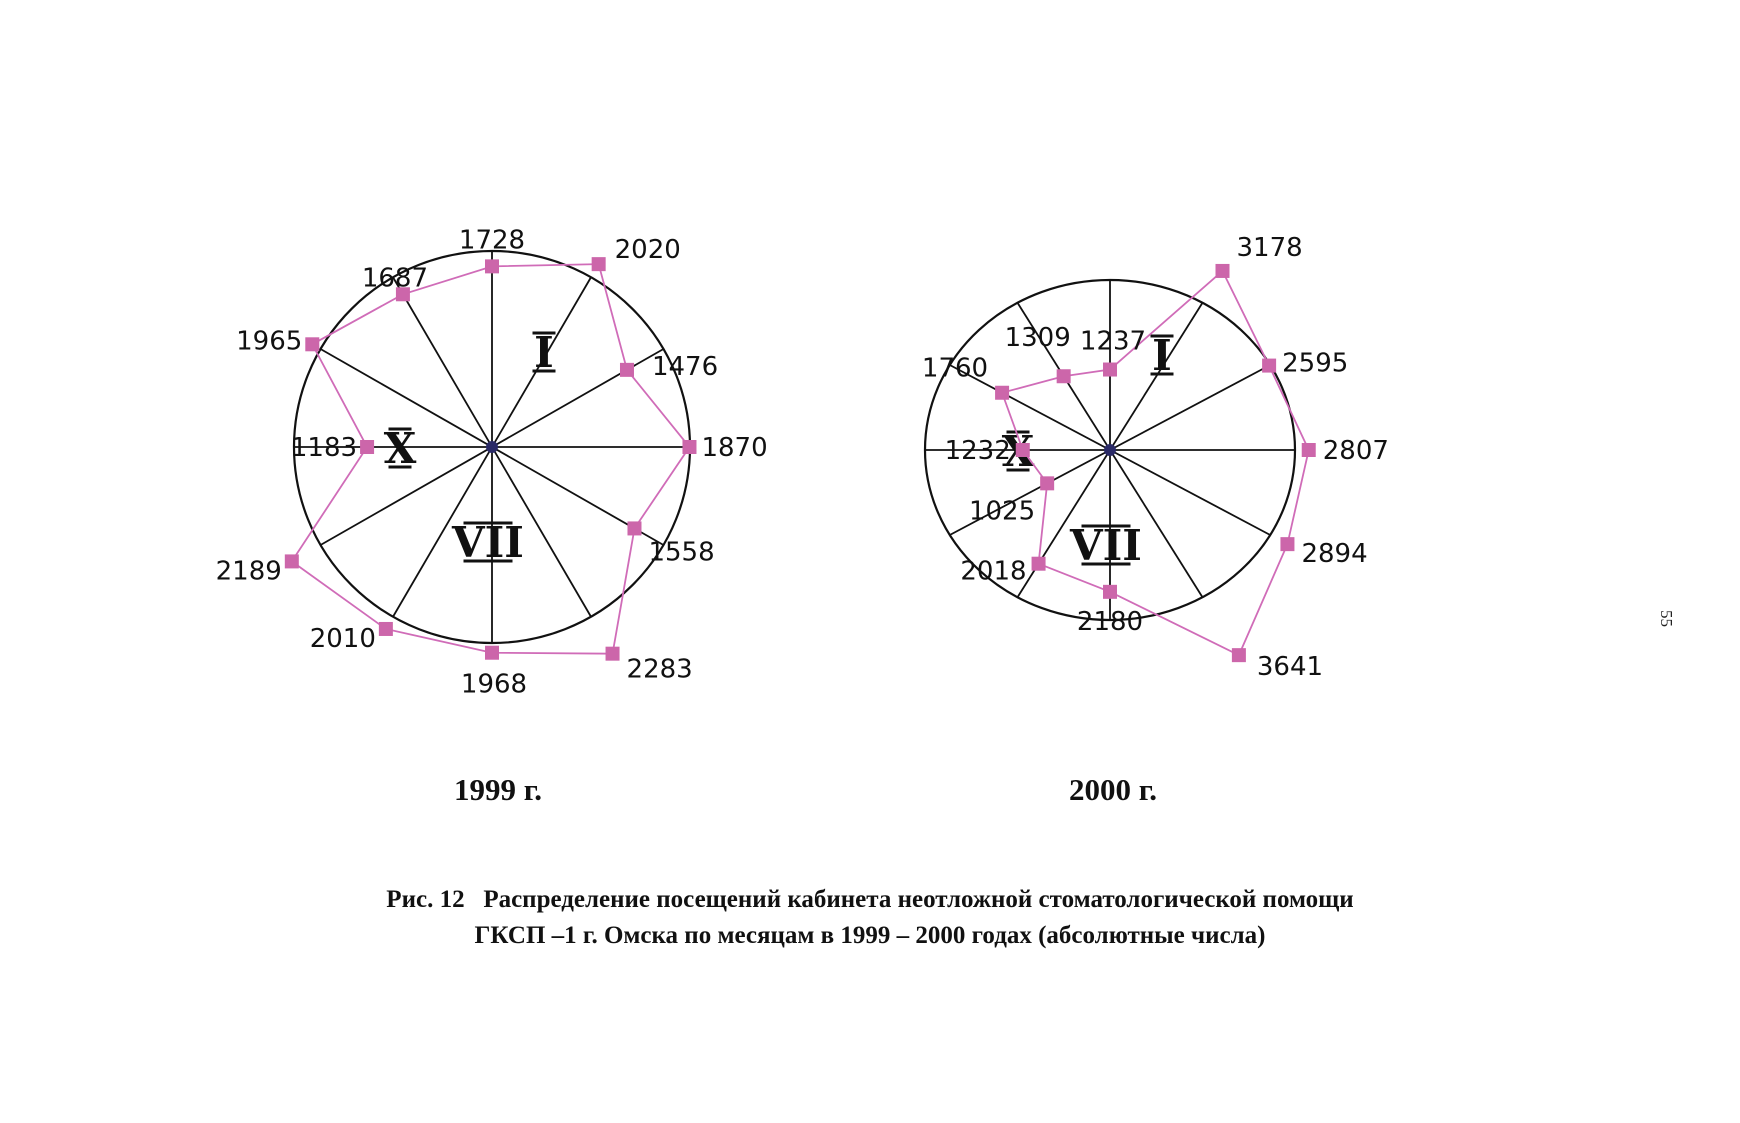 The height and width of the screenshot is (1123, 1740). Describe the element at coordinates (1287, 544) in the screenshot. I see `chart-2-point-V` at that location.